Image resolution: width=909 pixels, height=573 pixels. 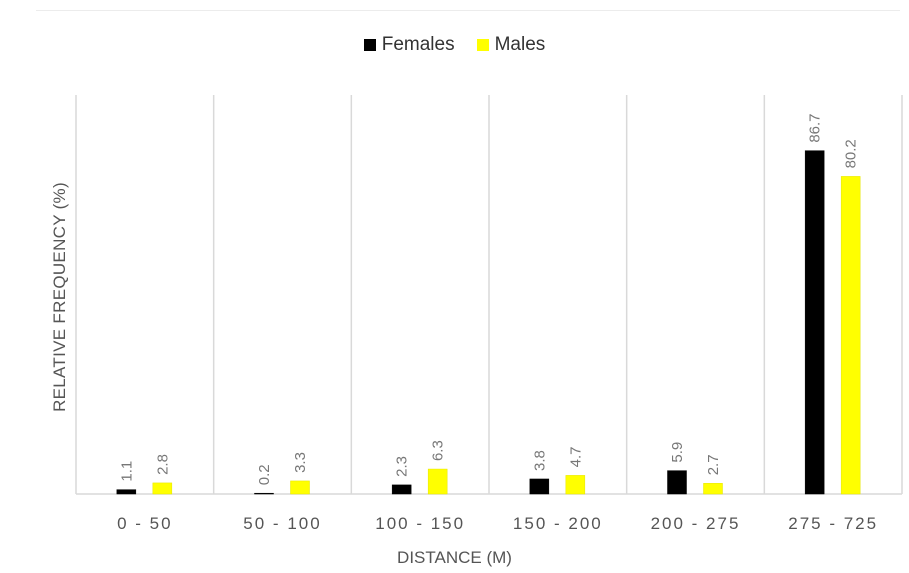 I want to click on x-axis-title: DISTANCE (M), so click(x=454, y=557).